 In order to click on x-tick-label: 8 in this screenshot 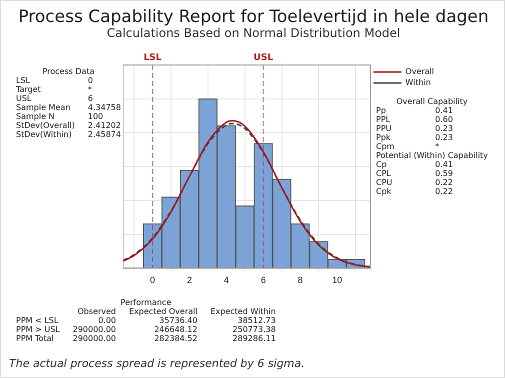, I will do `click(300, 280)`.